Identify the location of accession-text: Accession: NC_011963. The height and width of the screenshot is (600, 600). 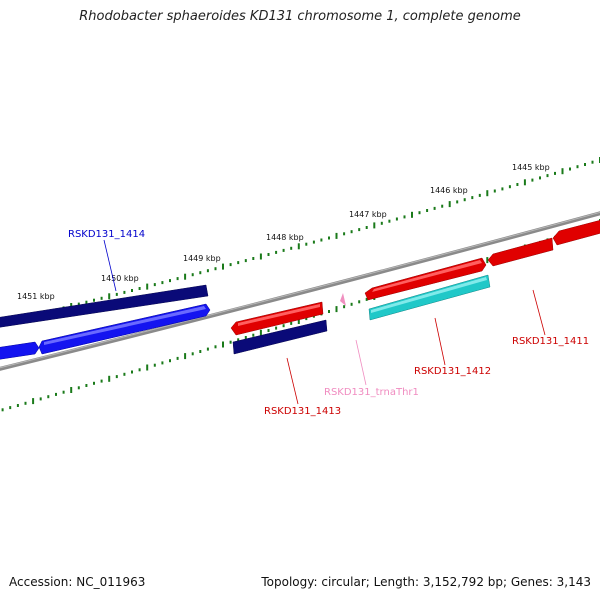
(77, 582).